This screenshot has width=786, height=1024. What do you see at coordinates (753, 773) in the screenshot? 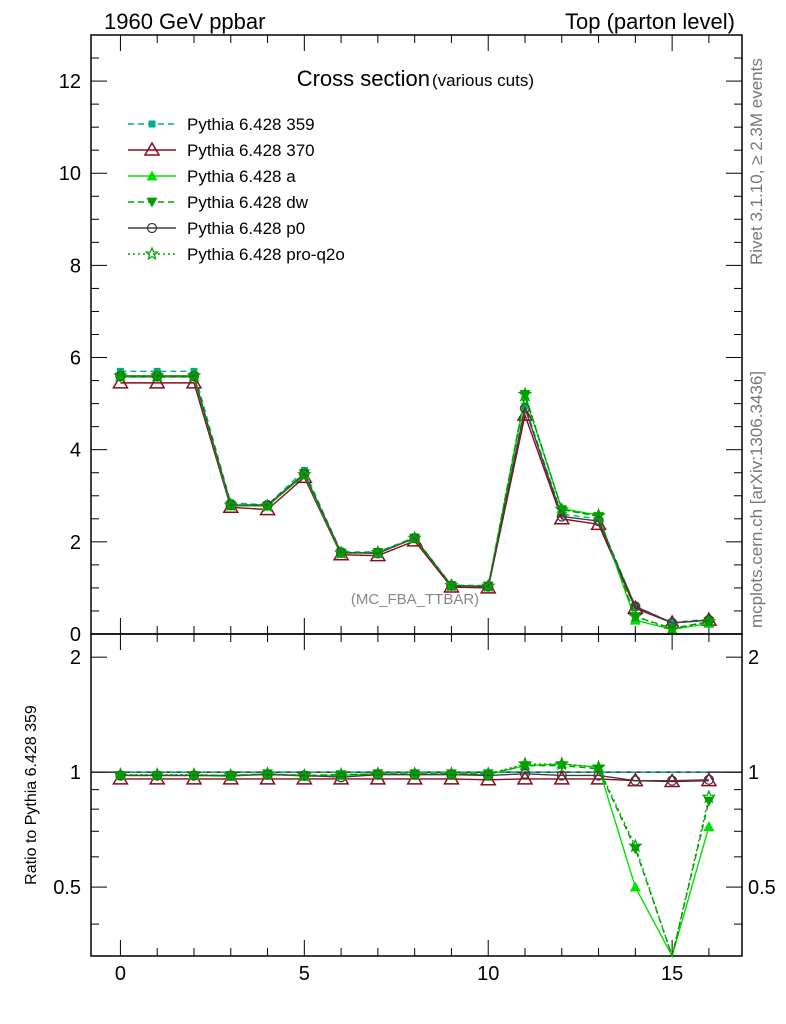
I see `ratio-y-tick-label-right: 1` at bounding box center [753, 773].